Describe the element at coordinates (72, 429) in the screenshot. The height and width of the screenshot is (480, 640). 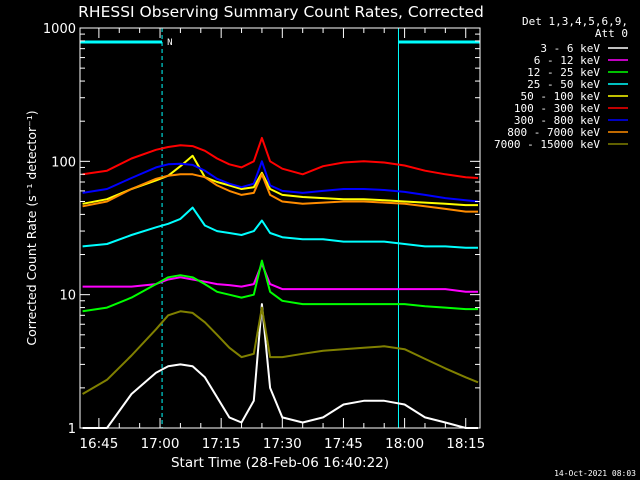
I see `y-tick-label: 1` at that location.